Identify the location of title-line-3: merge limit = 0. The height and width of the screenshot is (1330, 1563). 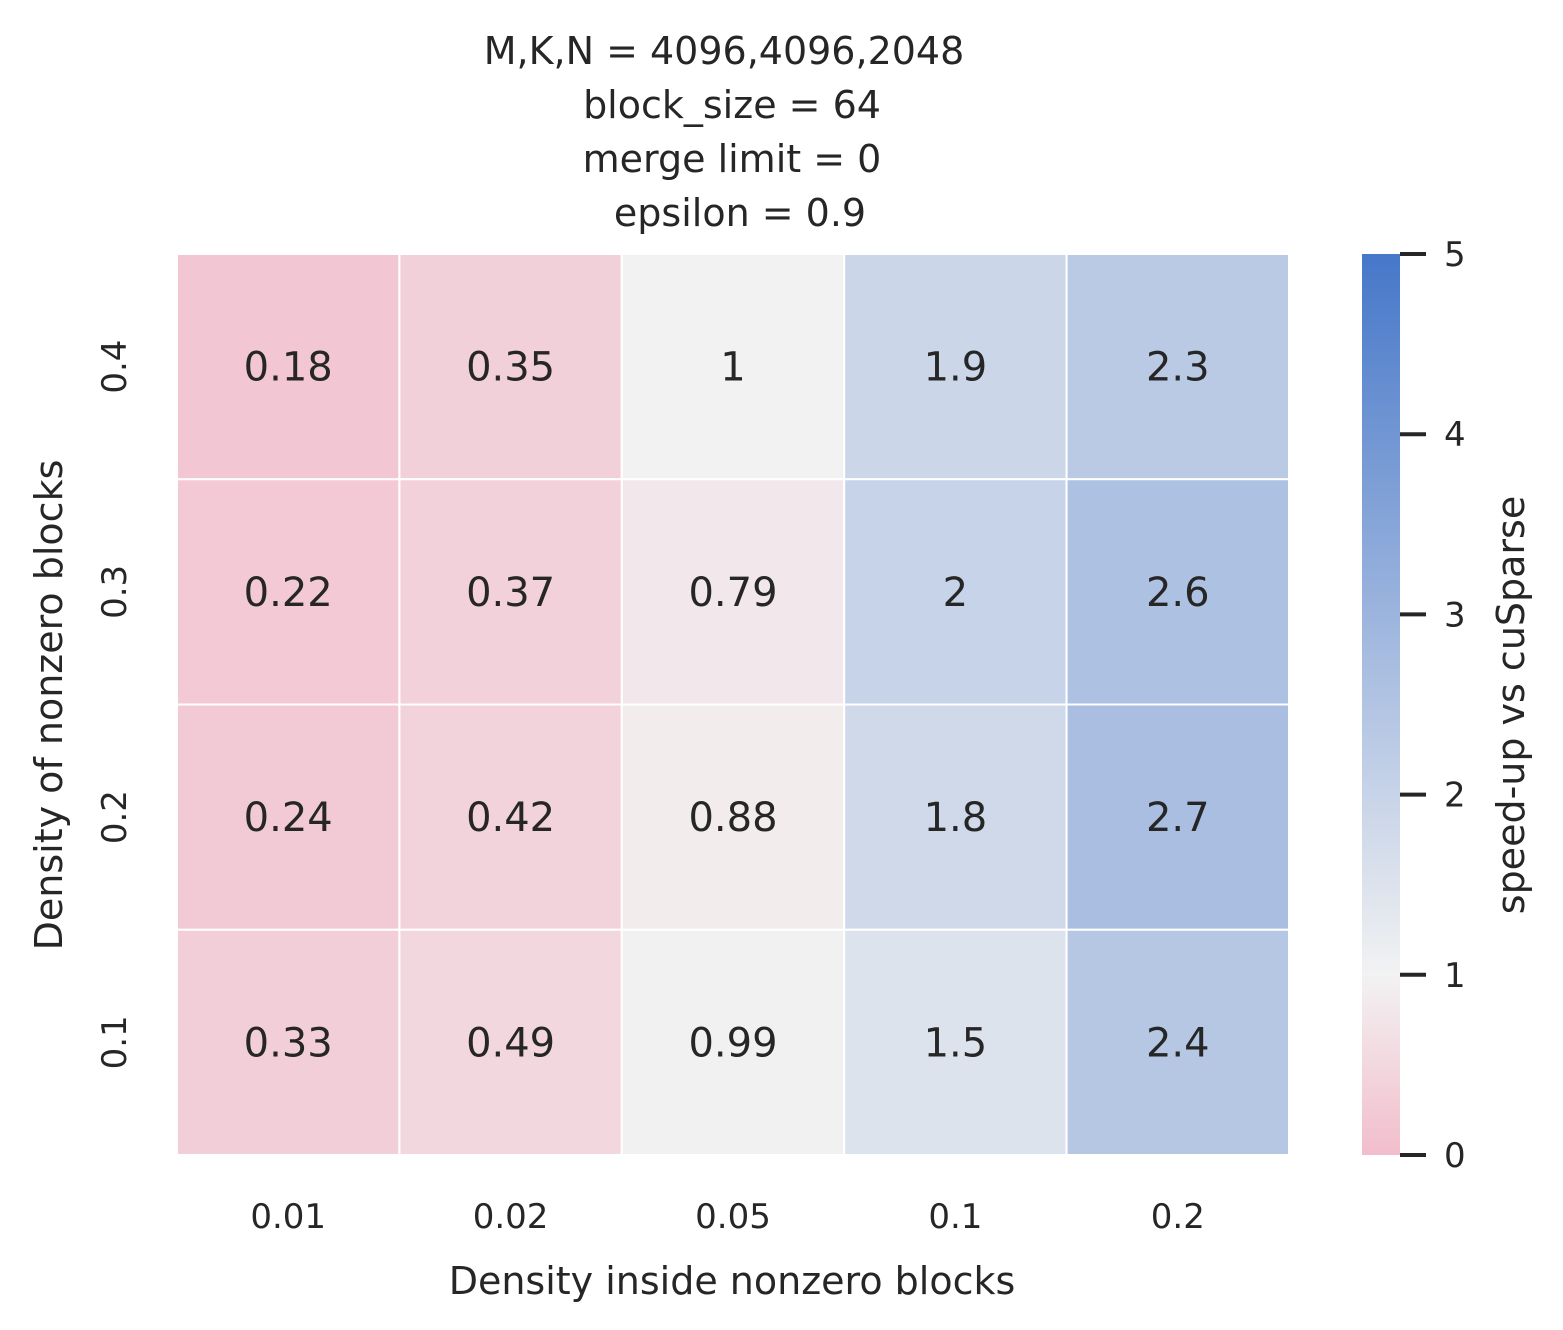
(732, 159).